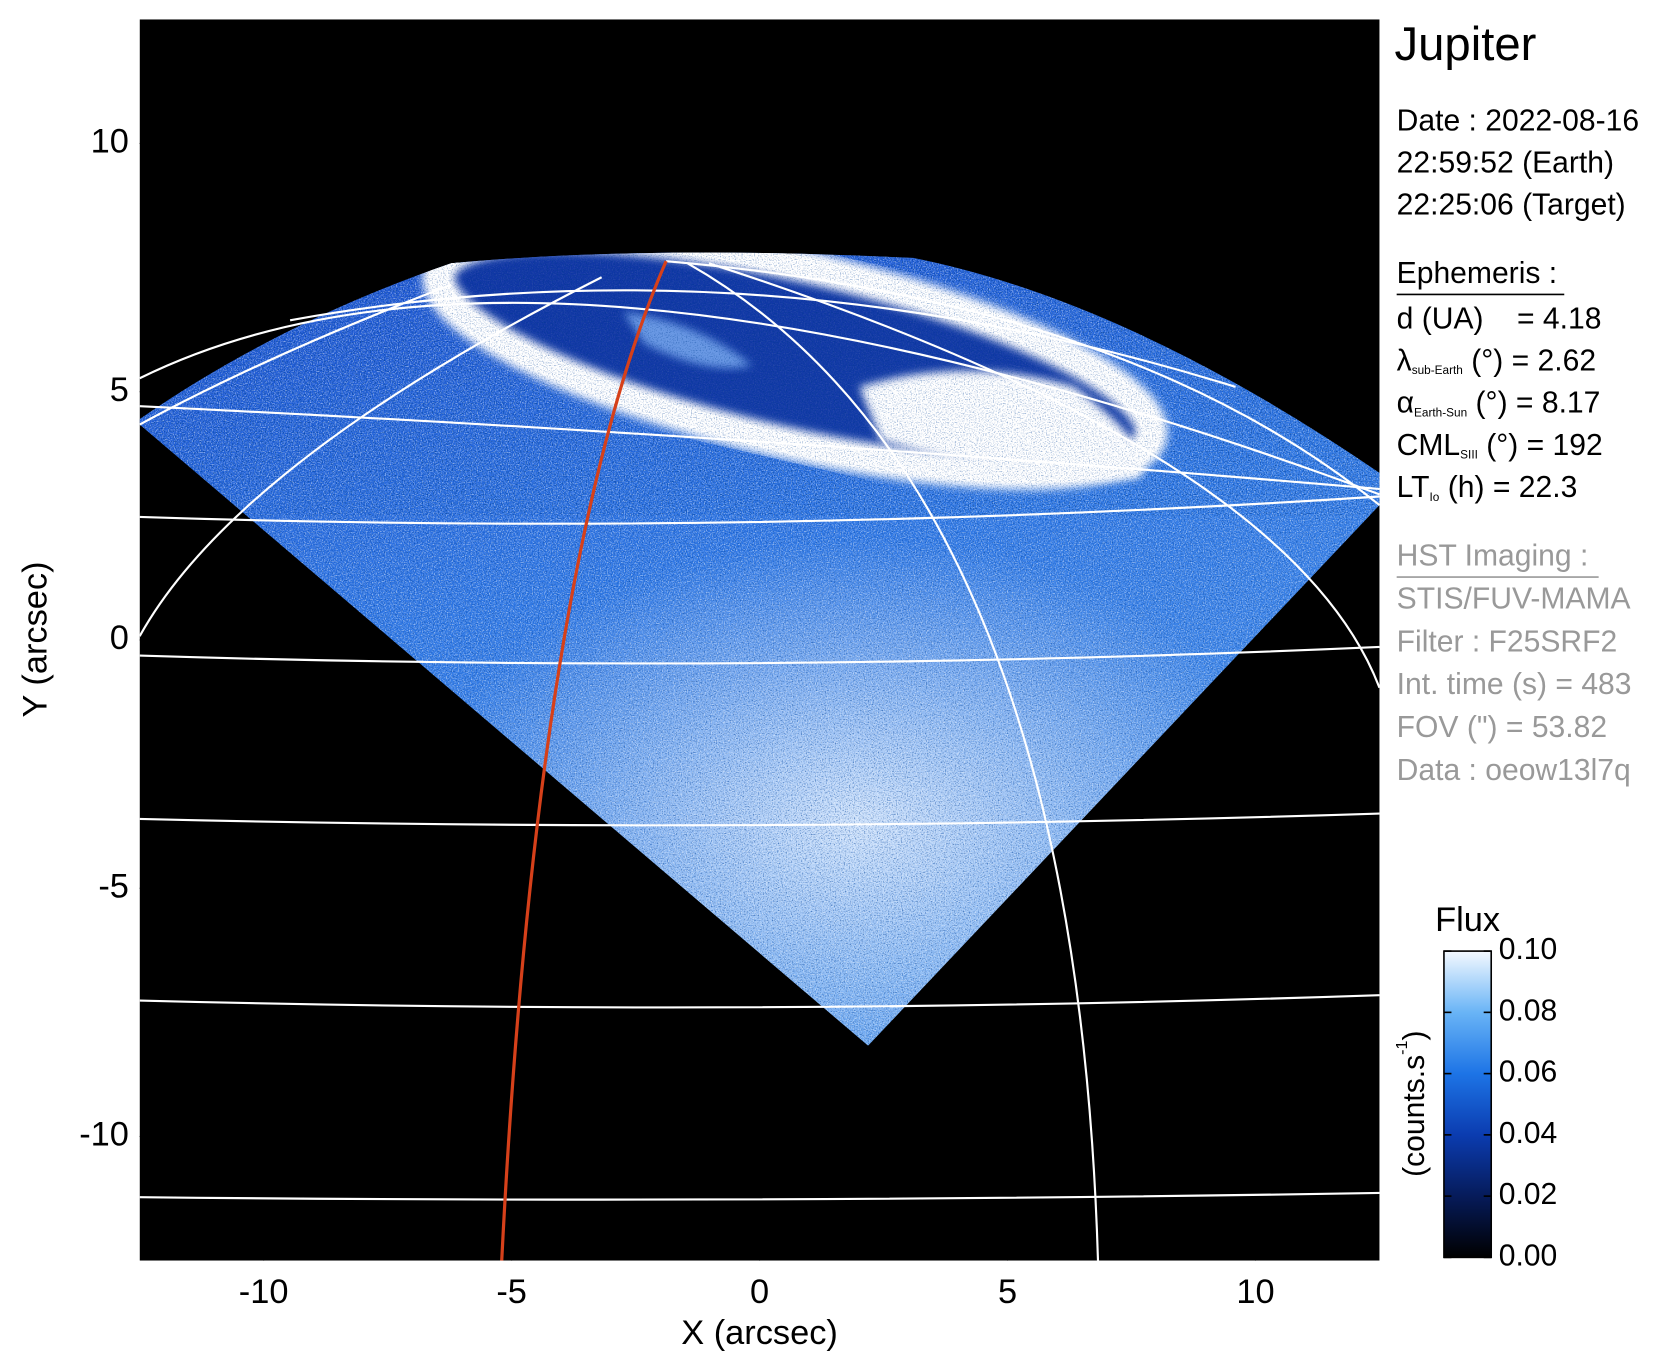  Describe the element at coordinates (1404, 360) in the screenshot. I see `ephemeris-symbol: λ` at that location.